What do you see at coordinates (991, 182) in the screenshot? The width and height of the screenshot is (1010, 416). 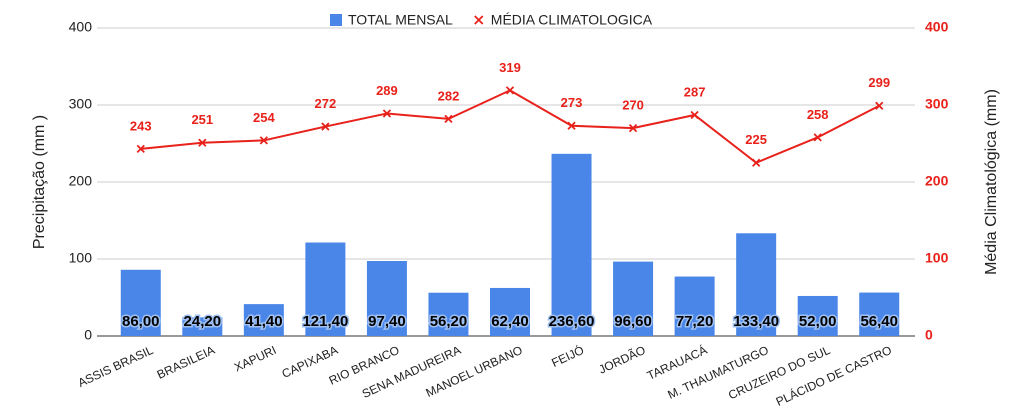 I see `y2-axis-label: Média Climatológica (mm)` at bounding box center [991, 182].